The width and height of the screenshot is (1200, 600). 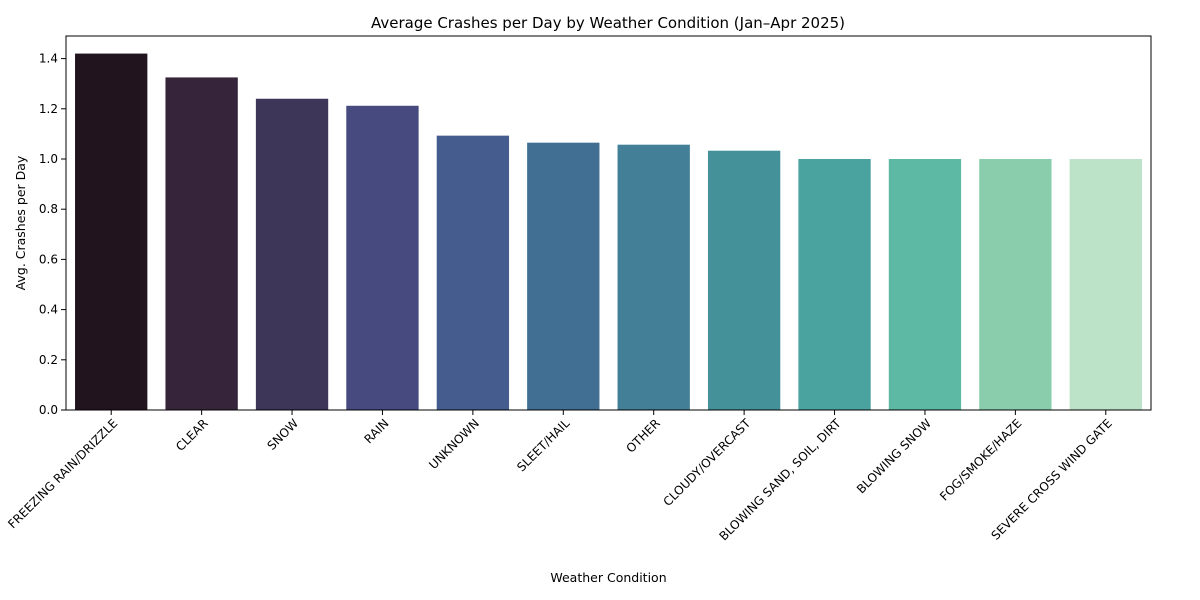 I want to click on y-tick-label-7: 1.4, so click(x=48, y=59).